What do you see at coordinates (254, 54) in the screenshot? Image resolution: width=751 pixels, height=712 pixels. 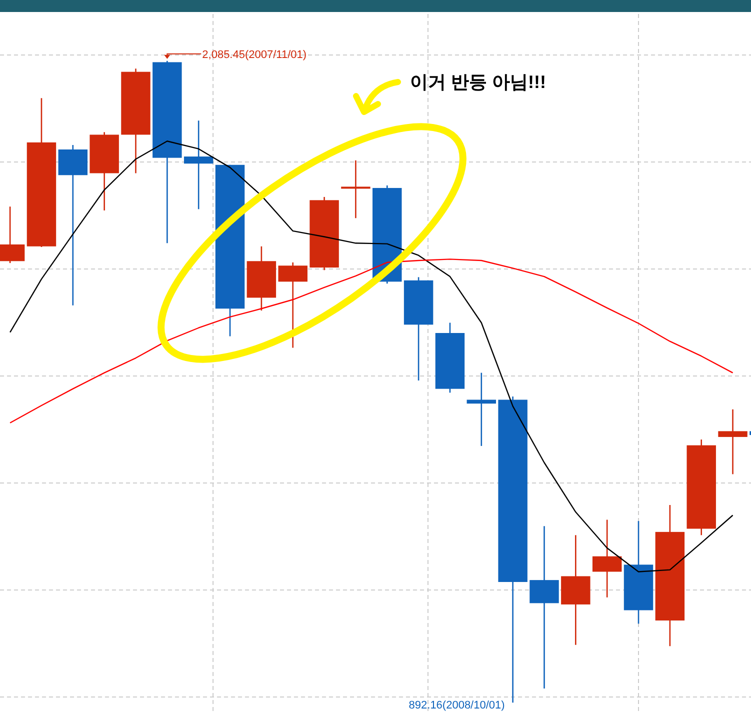 I see `annotation: 2,085.45(2007/11/01)` at bounding box center [254, 54].